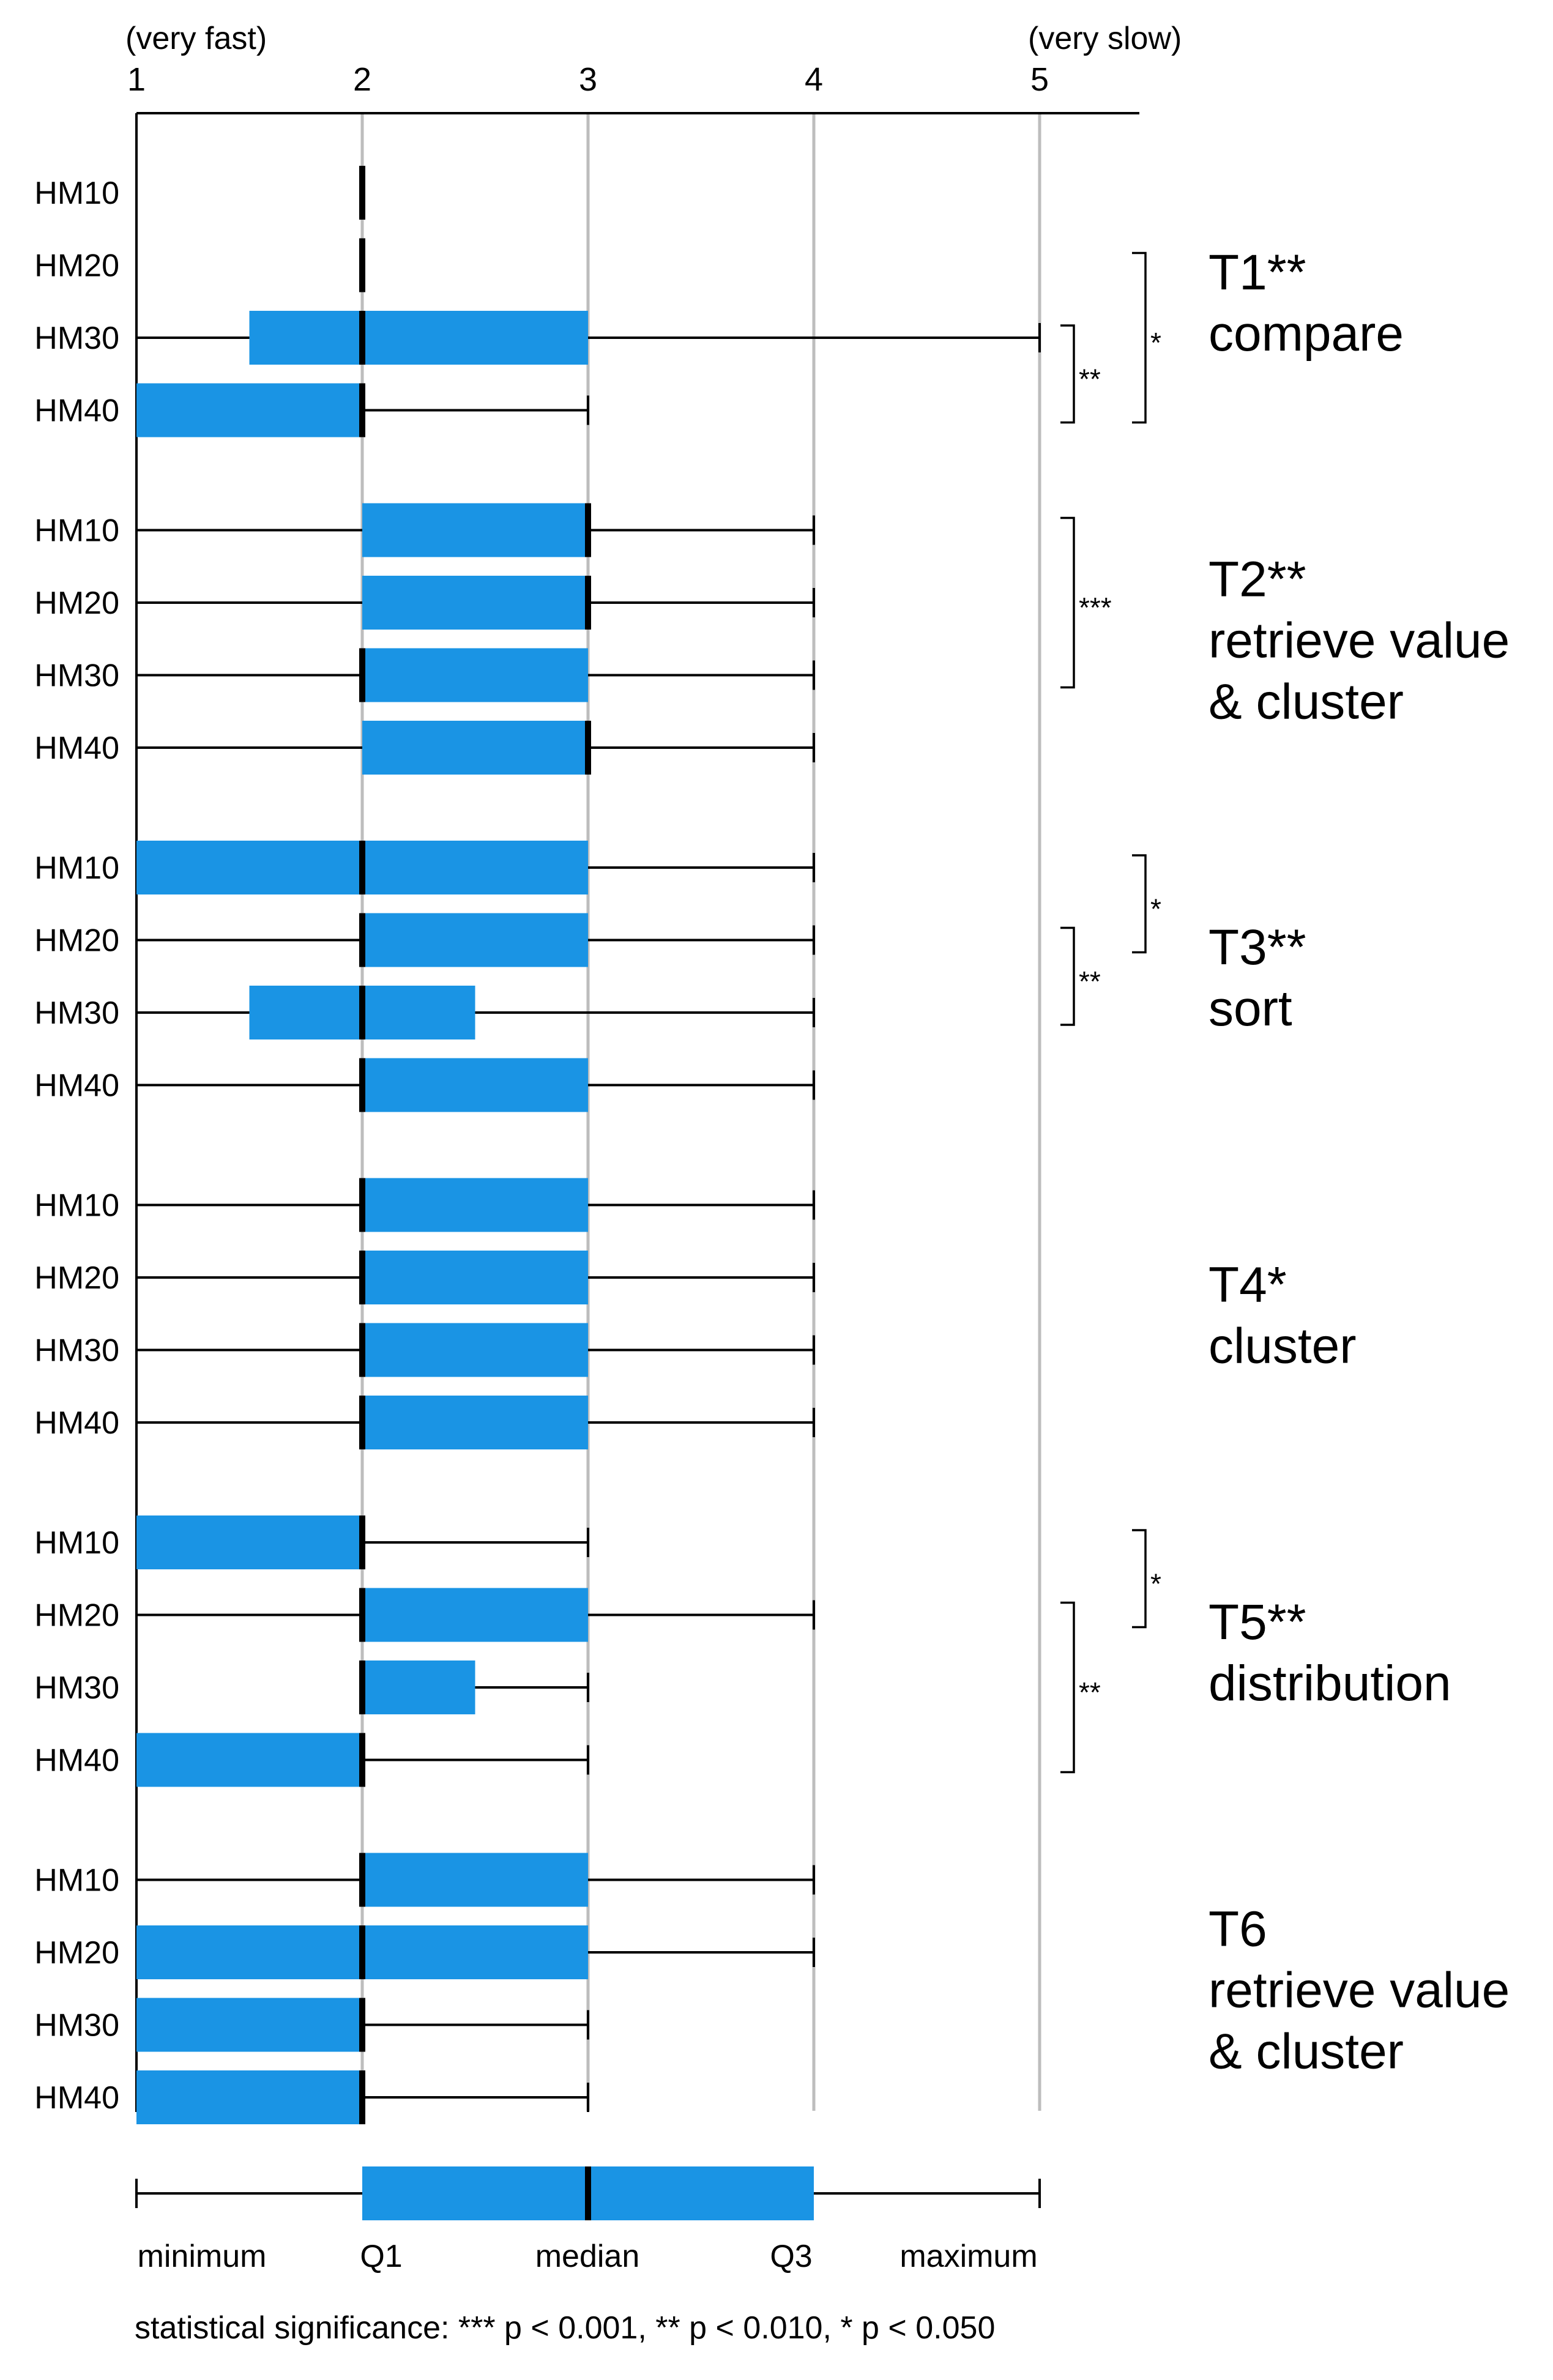  What do you see at coordinates (1258, 579) in the screenshot?
I see `group-title: T2**` at bounding box center [1258, 579].